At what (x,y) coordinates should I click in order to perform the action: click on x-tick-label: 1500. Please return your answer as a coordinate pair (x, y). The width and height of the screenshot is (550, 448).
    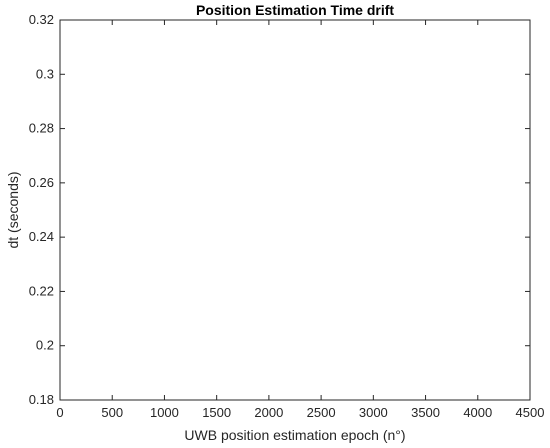
    Looking at the image, I should click on (216, 412).